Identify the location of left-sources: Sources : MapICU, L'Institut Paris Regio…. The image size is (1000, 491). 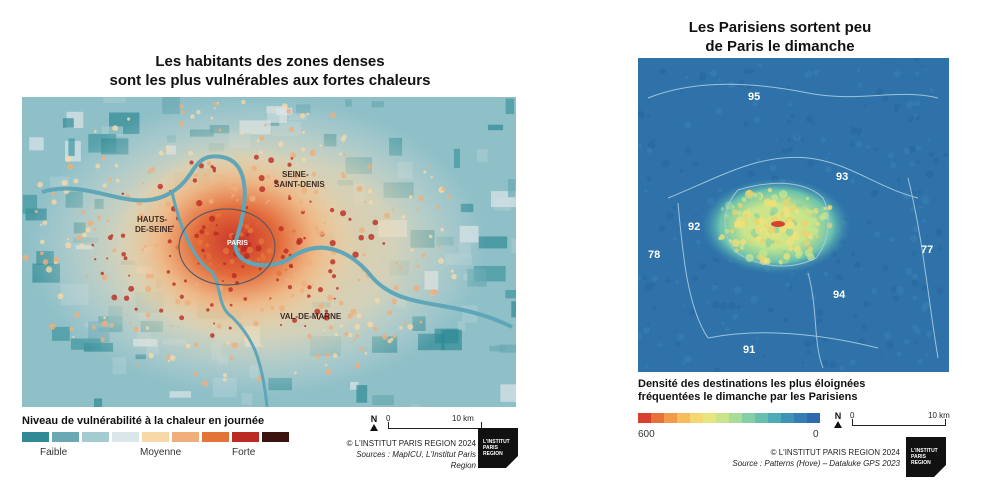
(416, 460).